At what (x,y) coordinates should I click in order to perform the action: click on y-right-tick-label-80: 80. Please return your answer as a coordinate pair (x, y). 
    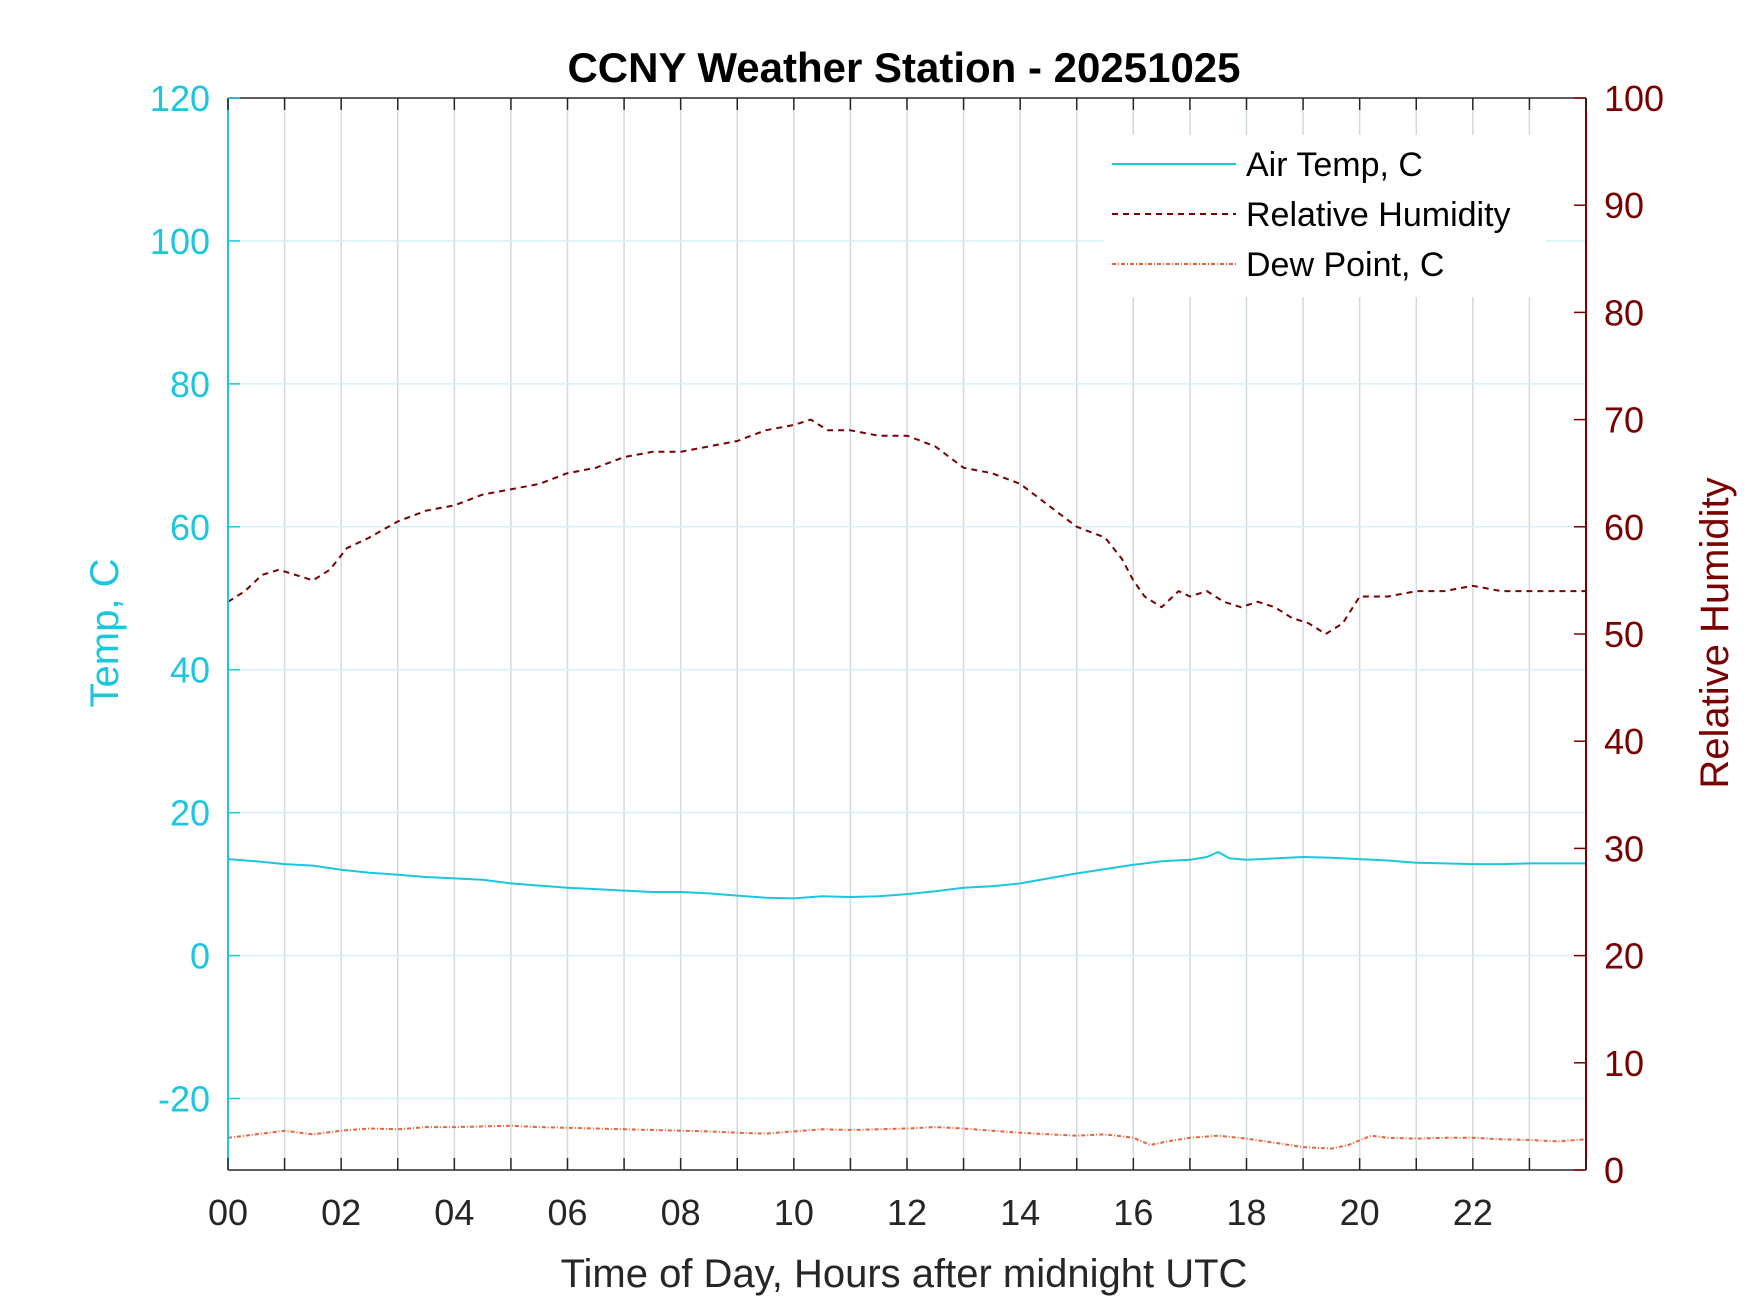
    Looking at the image, I should click on (1624, 312).